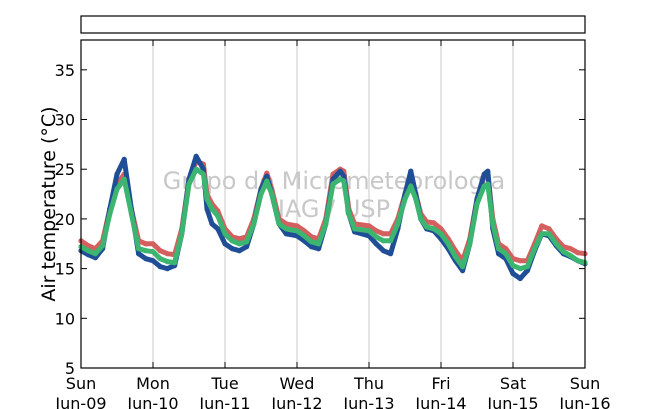 Image resolution: width=650 pixels, height=409 pixels. What do you see at coordinates (333, 24) in the screenshot?
I see `legend-box` at bounding box center [333, 24].